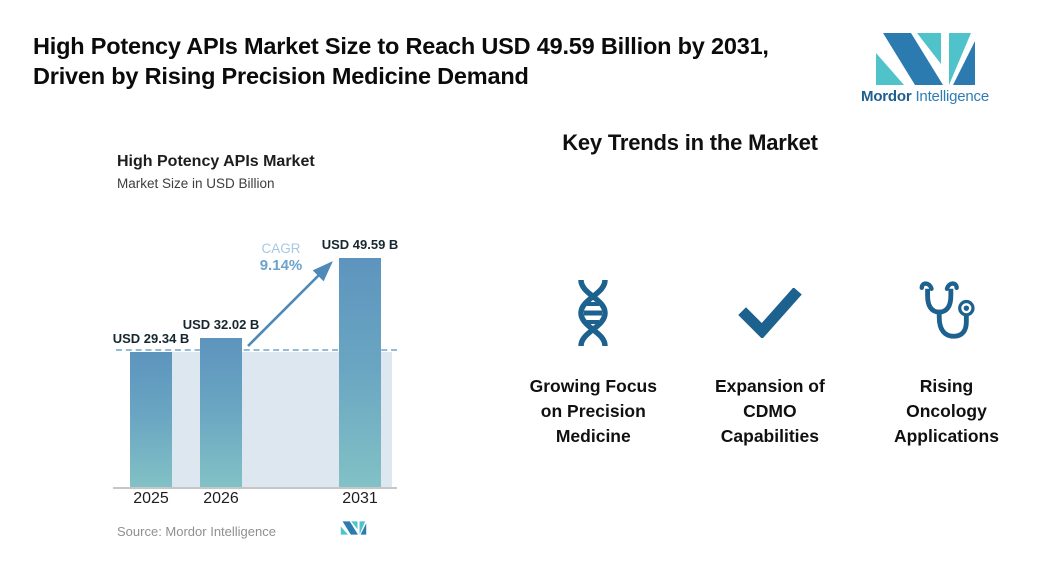 The image size is (1042, 573). What do you see at coordinates (360, 498) in the screenshot?
I see `x-tick-2031: 2031` at bounding box center [360, 498].